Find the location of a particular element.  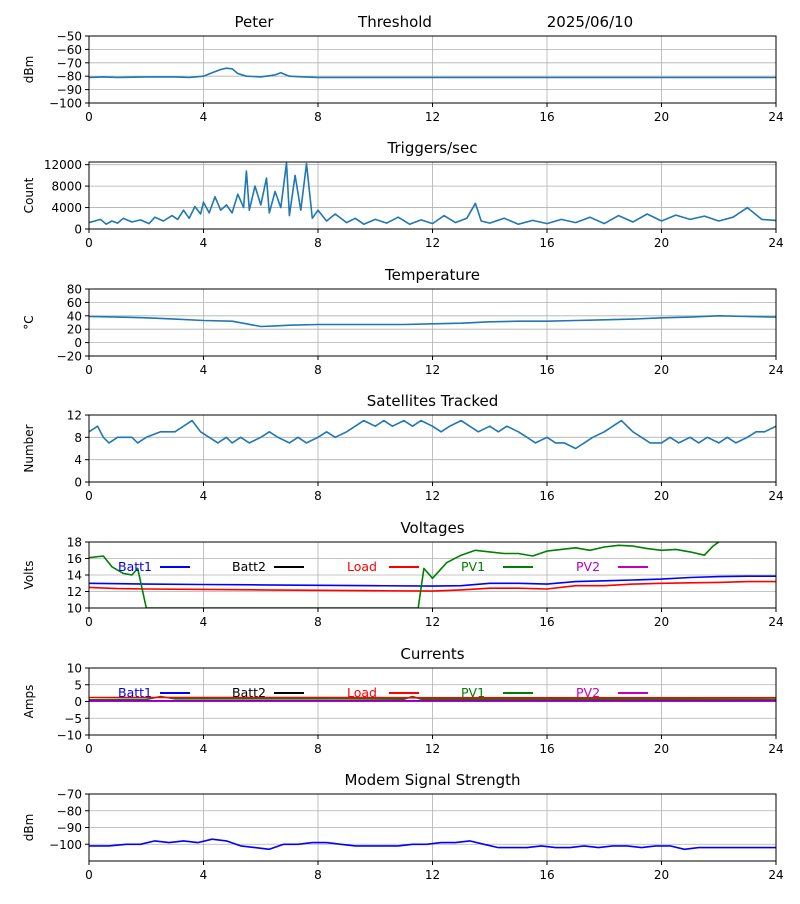

header-site: Peter is located at coordinates (254, 22).